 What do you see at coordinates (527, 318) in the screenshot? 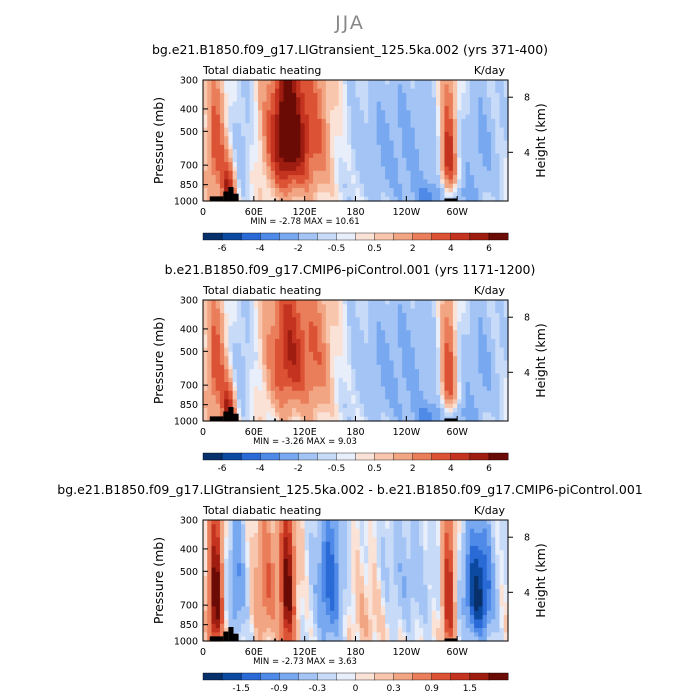
I see `y-right-tick-label: 8` at bounding box center [527, 318].